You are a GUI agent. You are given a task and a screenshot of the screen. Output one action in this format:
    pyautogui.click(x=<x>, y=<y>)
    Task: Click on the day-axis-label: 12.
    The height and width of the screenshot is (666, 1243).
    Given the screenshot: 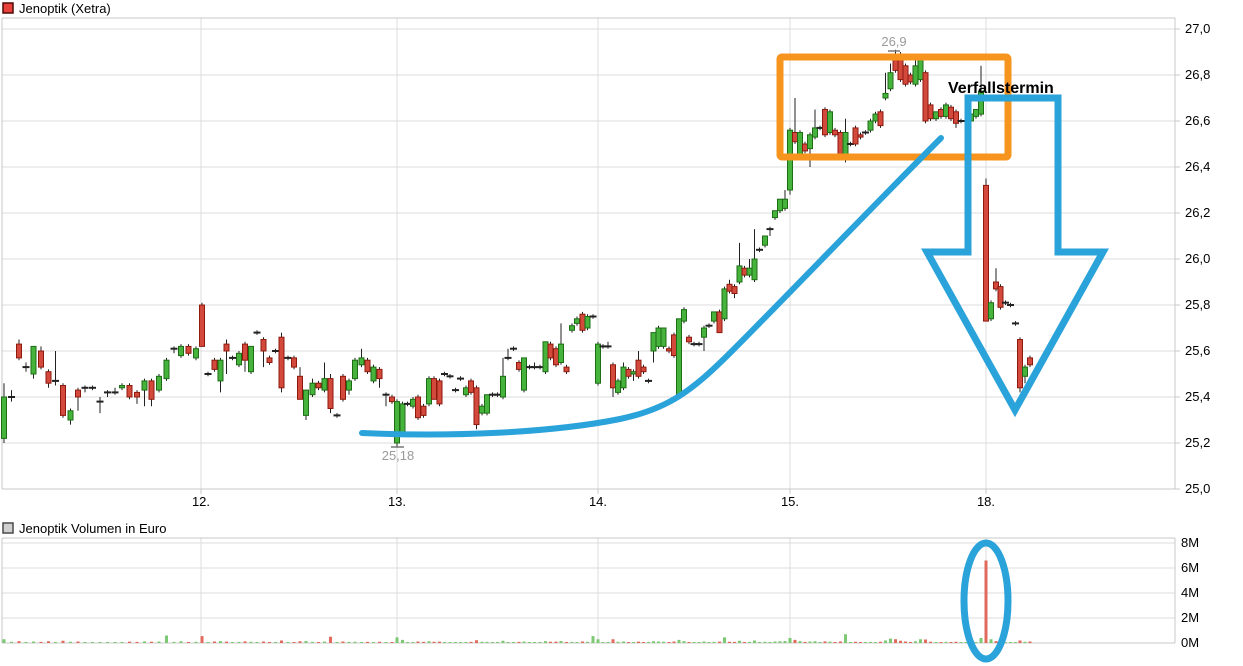 What is the action you would take?
    pyautogui.click(x=201, y=501)
    